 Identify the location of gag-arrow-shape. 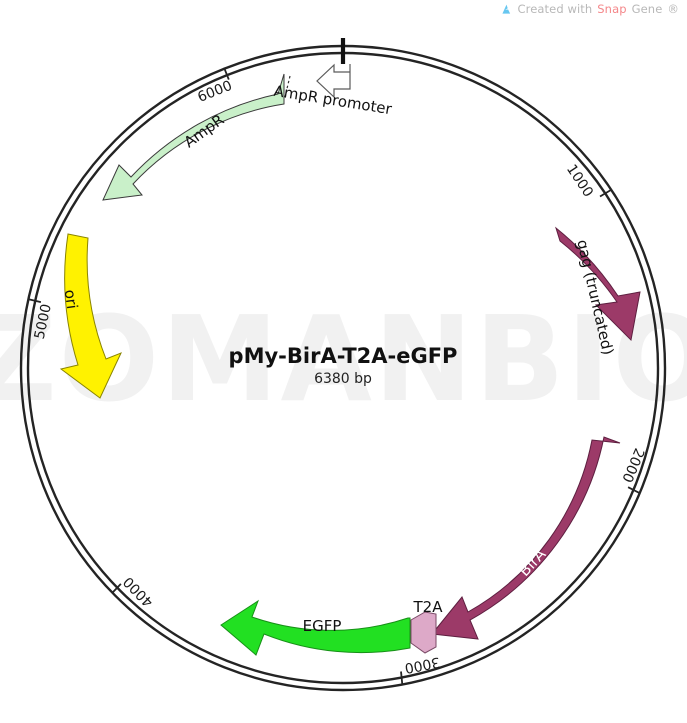
(598, 284).